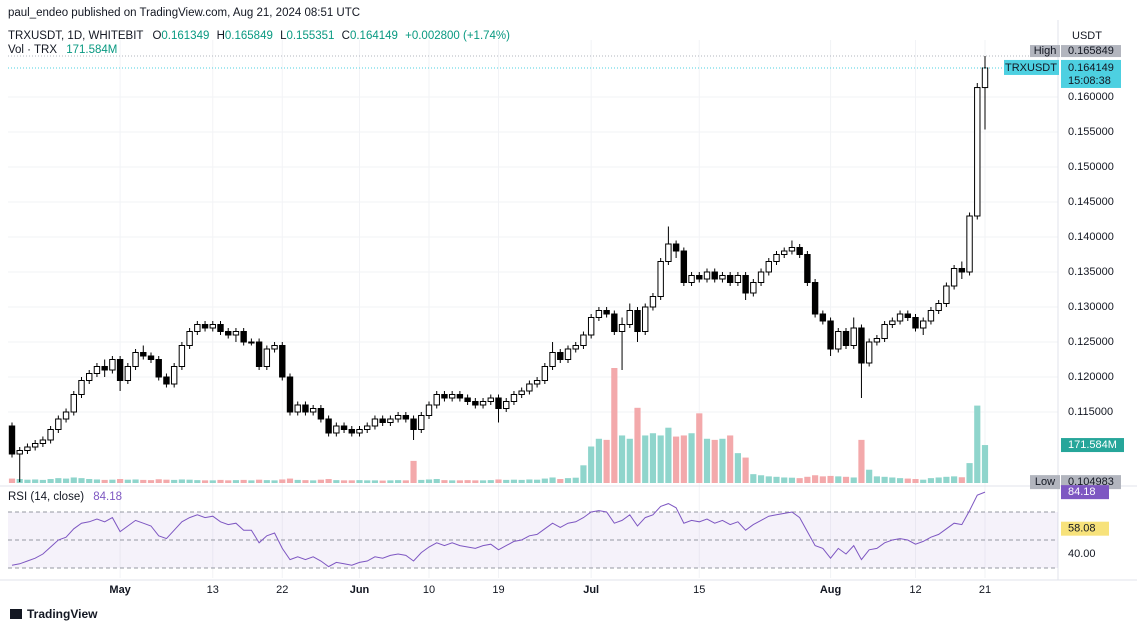 This screenshot has width=1137, height=630. What do you see at coordinates (91, 50) in the screenshot?
I see `volume-value: 171.584M` at bounding box center [91, 50].